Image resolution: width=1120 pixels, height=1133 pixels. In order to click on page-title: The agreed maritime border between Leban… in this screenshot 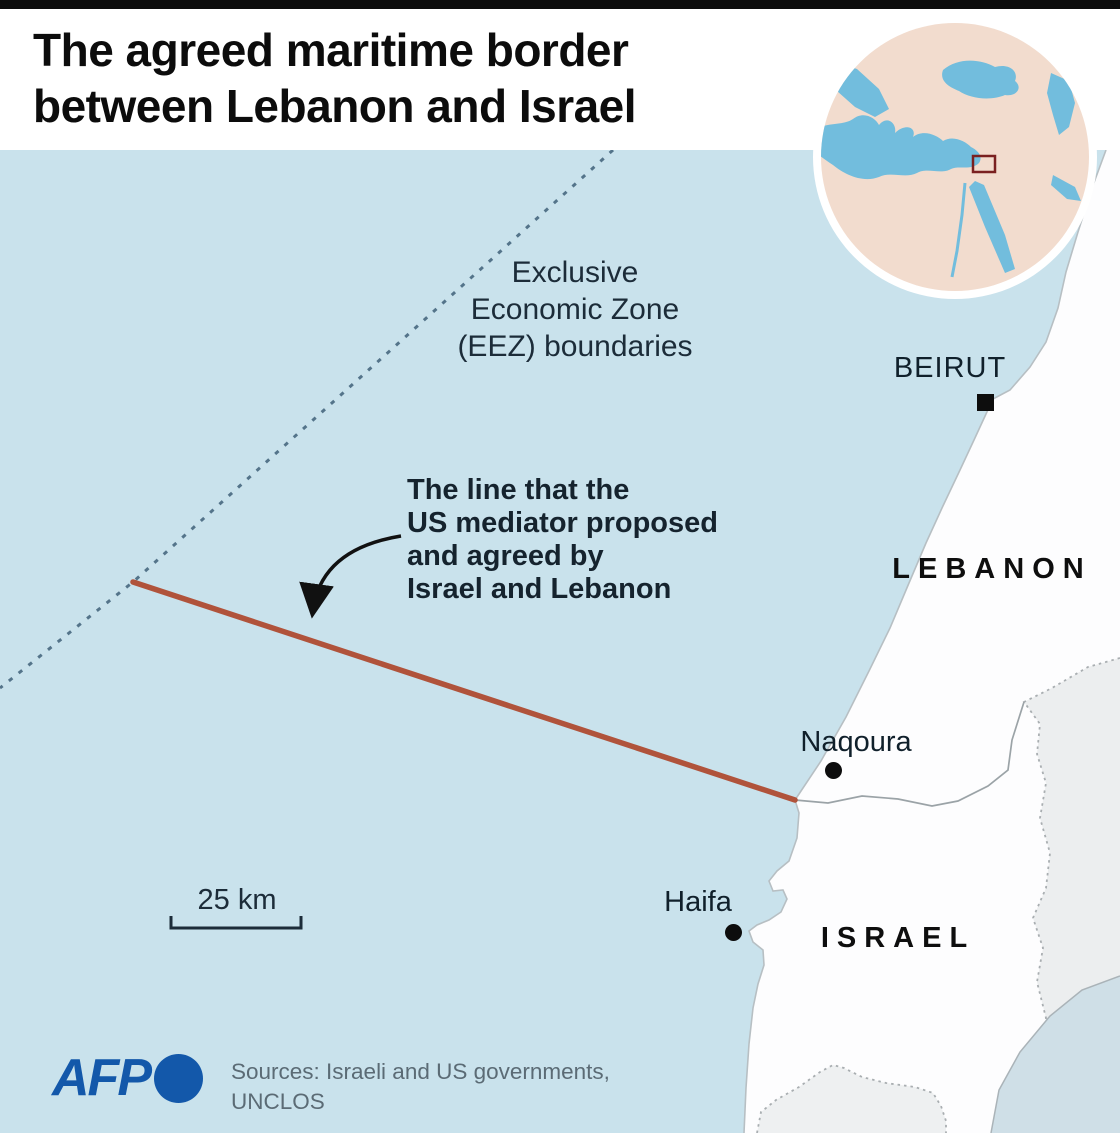, I will do `click(335, 78)`.